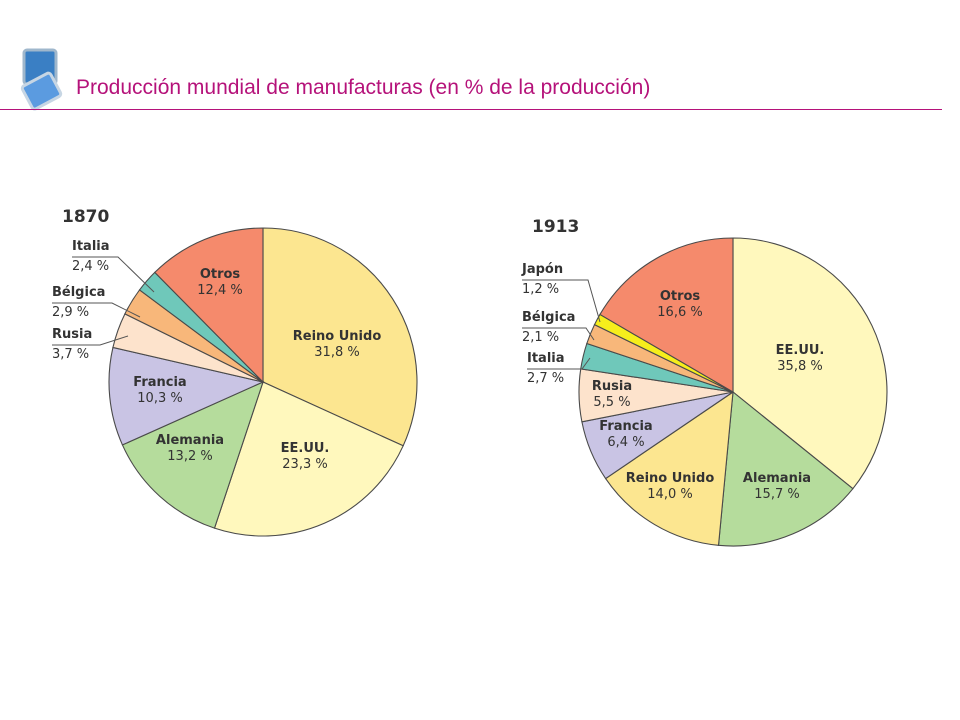 Image resolution: width=960 pixels, height=720 pixels. Describe the element at coordinates (555, 227) in the screenshot. I see `chart-title: 1913` at that location.